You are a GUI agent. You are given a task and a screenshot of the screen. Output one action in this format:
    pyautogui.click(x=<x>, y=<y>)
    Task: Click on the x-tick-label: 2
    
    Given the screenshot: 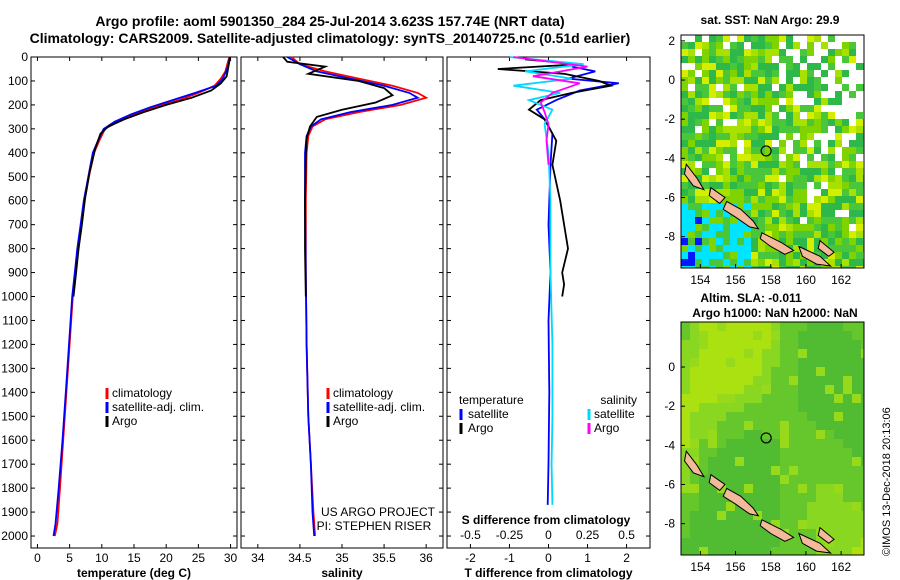 What is the action you would take?
    pyautogui.click(x=626, y=558)
    